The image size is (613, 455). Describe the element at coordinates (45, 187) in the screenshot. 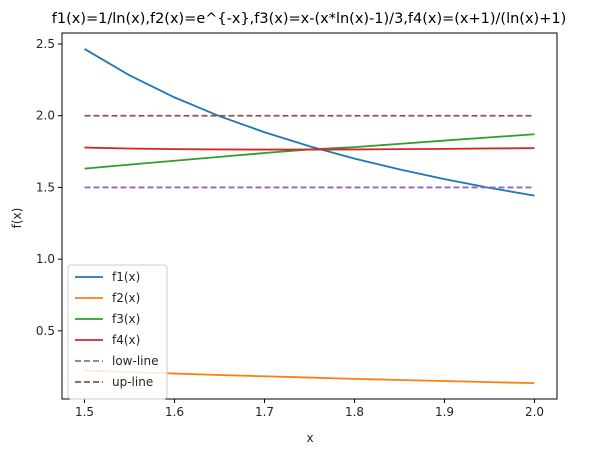

I see `y-tick-label: 1.5` at that location.